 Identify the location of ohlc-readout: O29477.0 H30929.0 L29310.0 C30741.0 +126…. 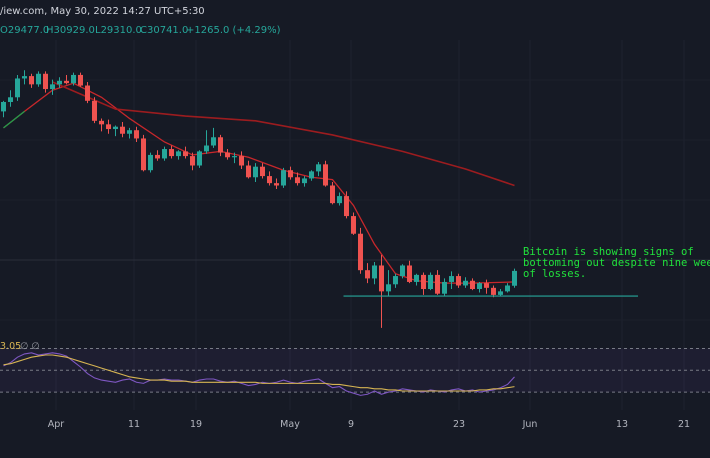
(140, 30).